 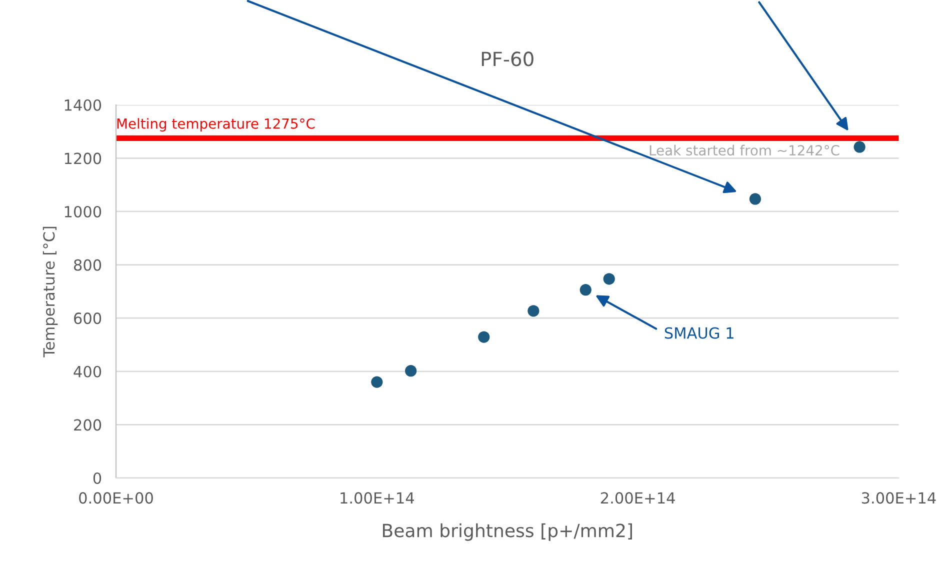 I want to click on y-tick-label: 1000, so click(x=83, y=212).